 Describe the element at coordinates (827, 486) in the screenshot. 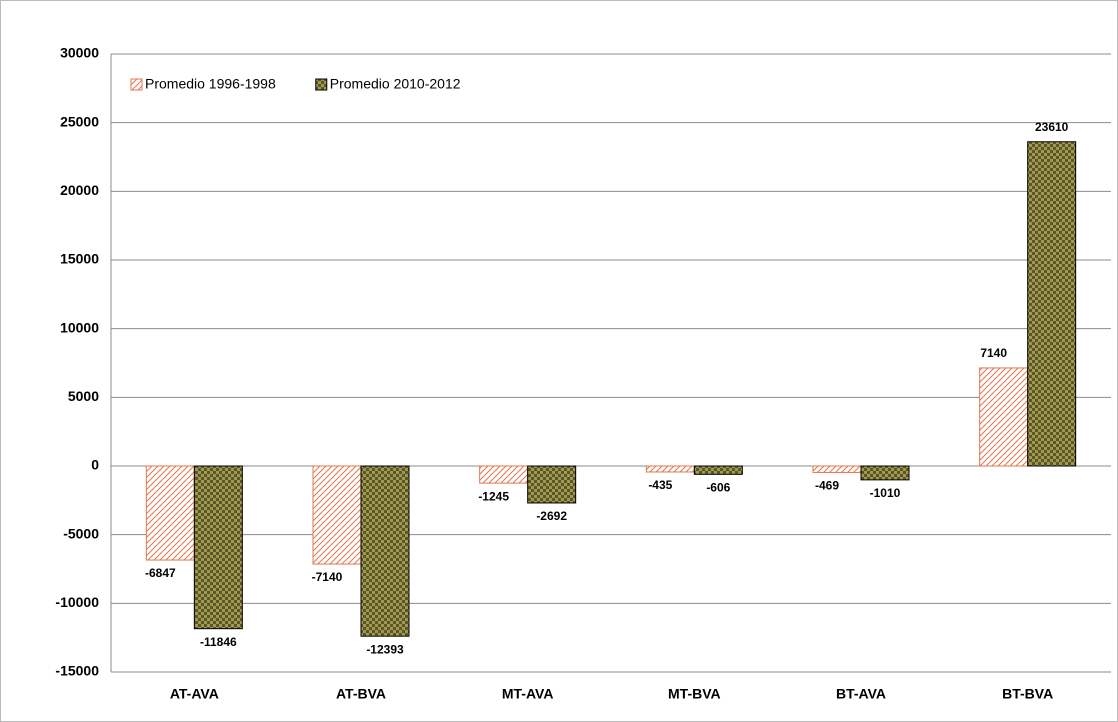

I see `value-label: -469` at that location.